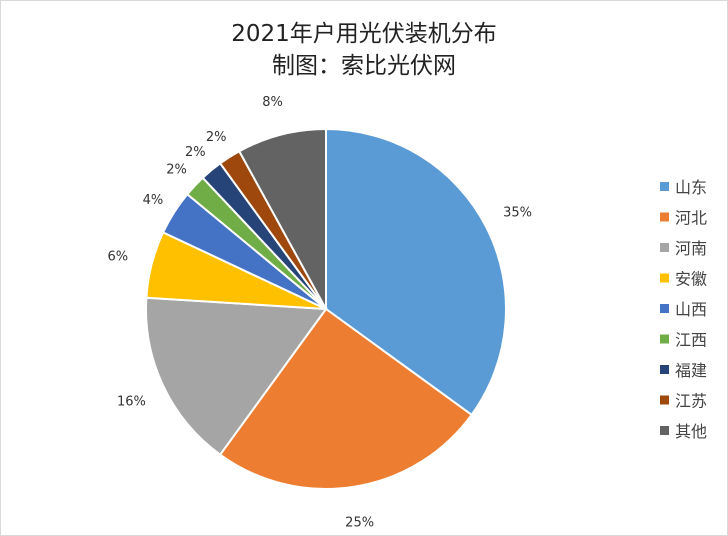 The image size is (728, 536). I want to click on legend-label: 其他, so click(691, 431).